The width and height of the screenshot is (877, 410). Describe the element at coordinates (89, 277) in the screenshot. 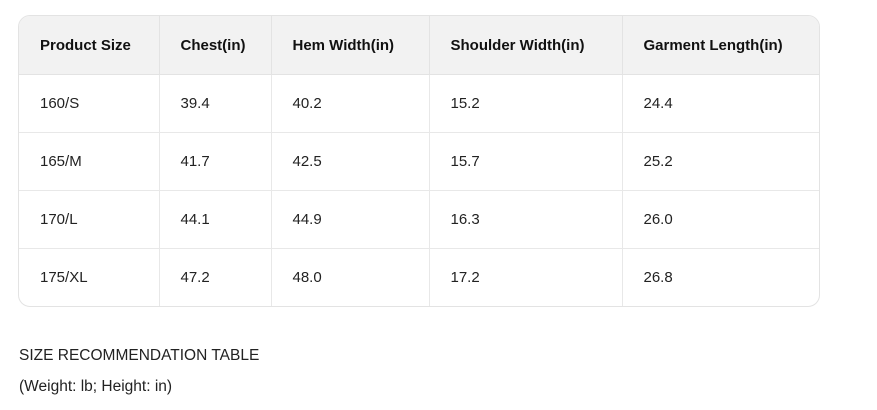

I see `table-cell: 175/XL` at that location.